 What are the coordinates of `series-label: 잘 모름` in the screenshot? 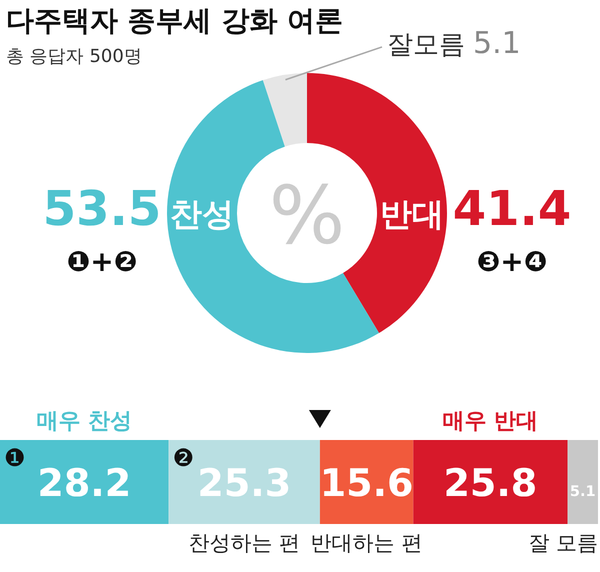 It's located at (563, 543).